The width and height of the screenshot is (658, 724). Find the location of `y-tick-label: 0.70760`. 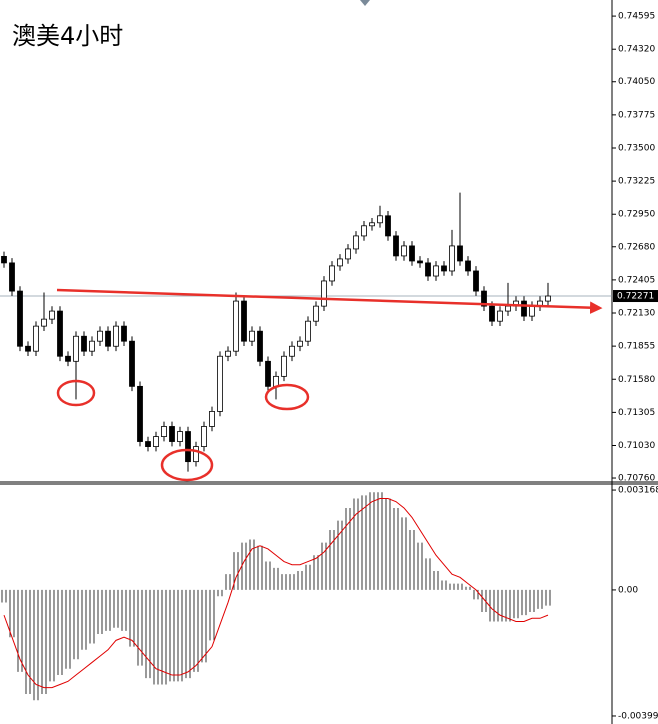

y-tick-label: 0.70760 is located at coordinates (636, 479).